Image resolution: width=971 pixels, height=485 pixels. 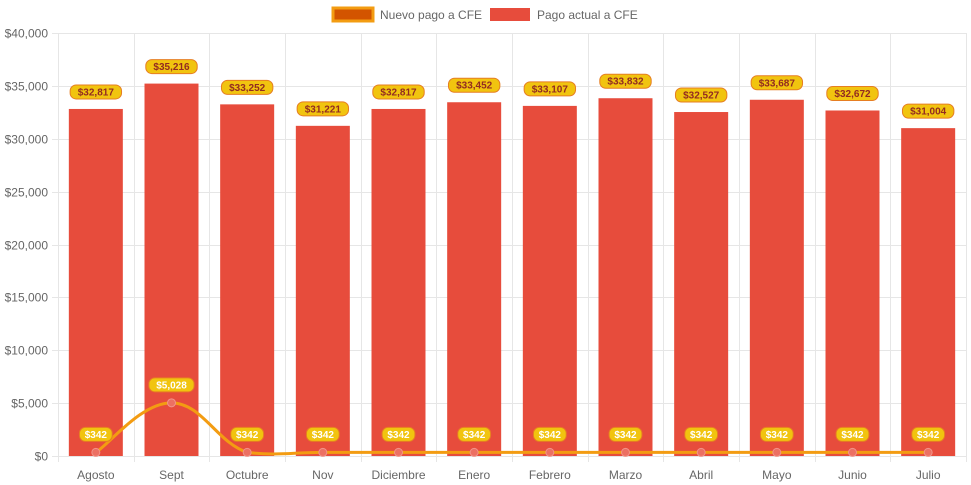 What do you see at coordinates (852, 475) in the screenshot?
I see `x-tick-label: Junio` at bounding box center [852, 475].